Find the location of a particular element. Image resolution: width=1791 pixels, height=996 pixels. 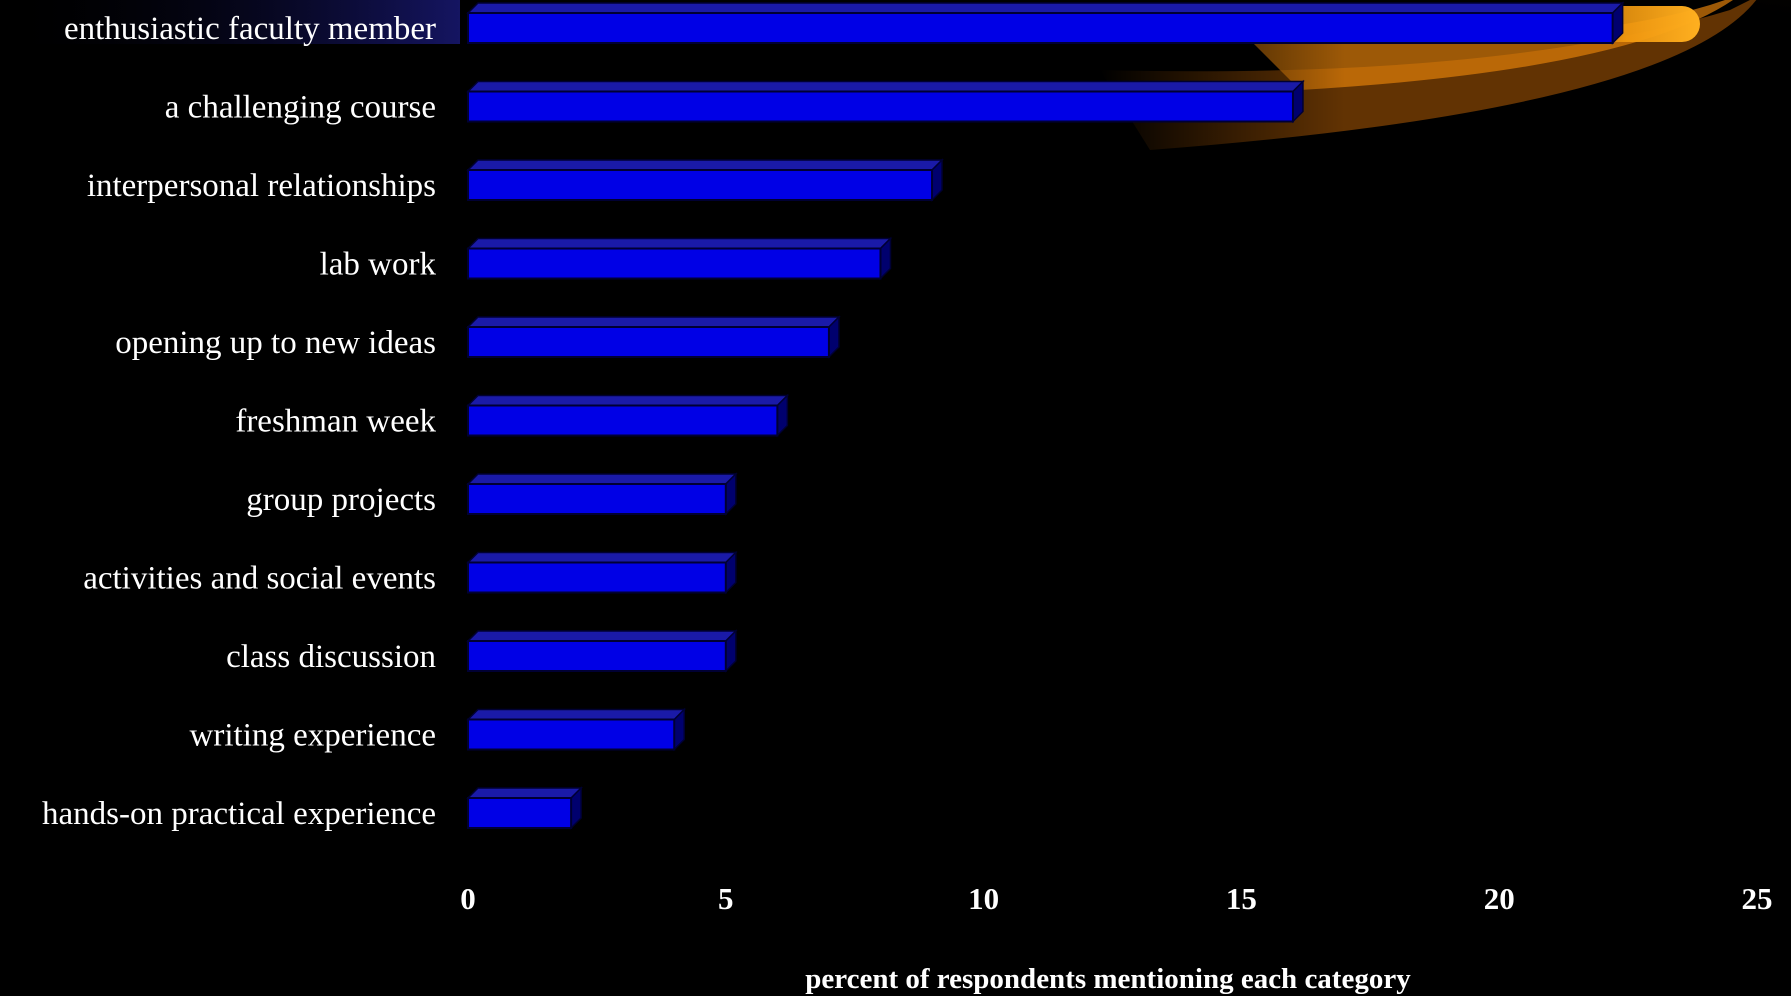

bar-class-discussion is located at coordinates (602, 651).